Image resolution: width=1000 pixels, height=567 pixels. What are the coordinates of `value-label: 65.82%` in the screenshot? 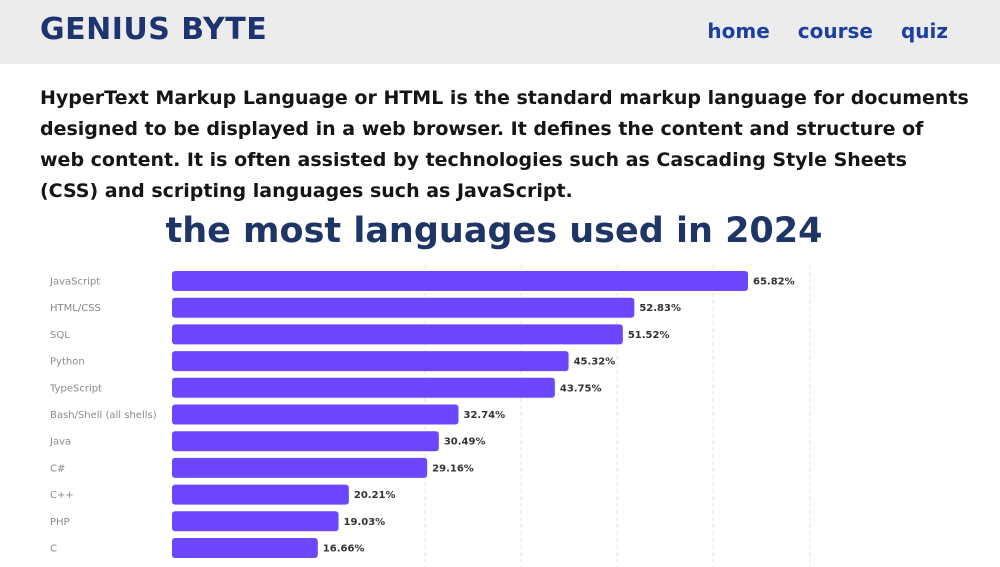 It's located at (774, 282).